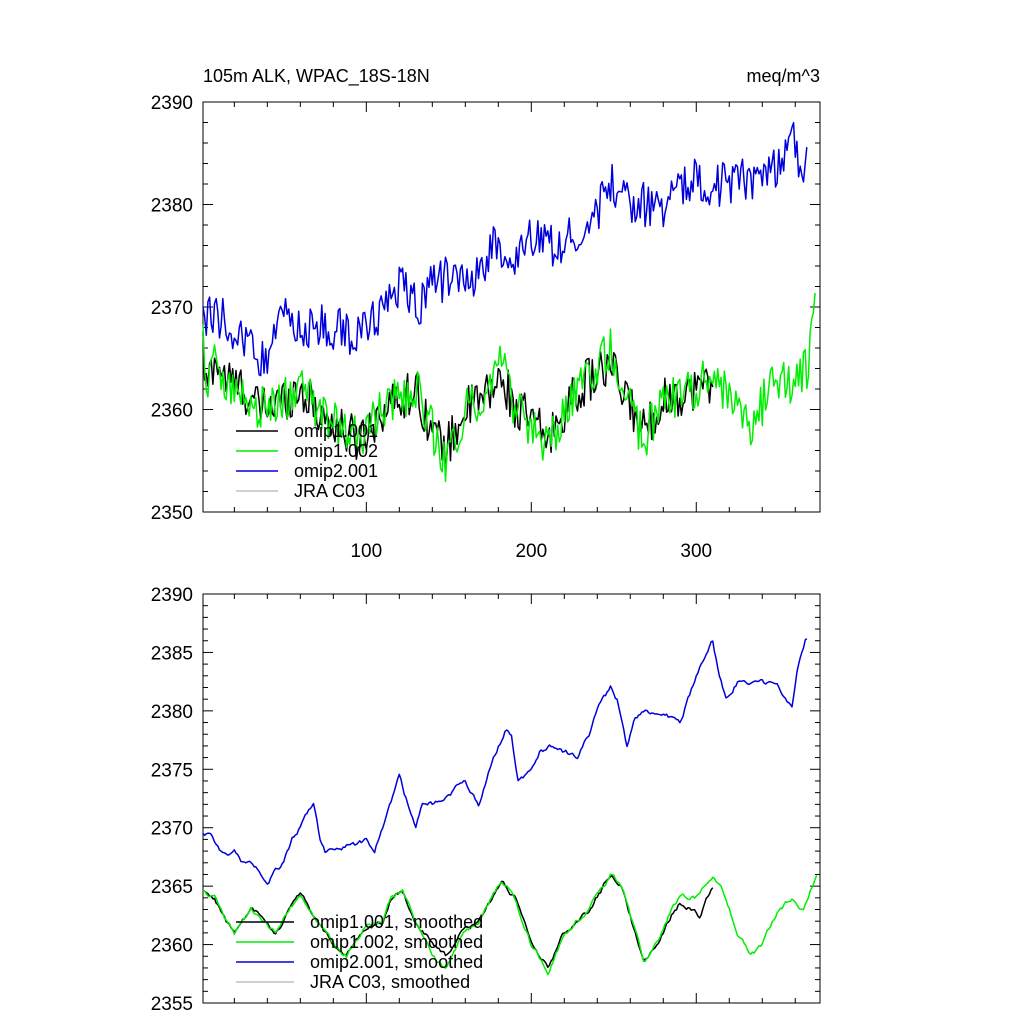  What do you see at coordinates (172, 513) in the screenshot?
I see `y-tick-label: 2350` at bounding box center [172, 513].